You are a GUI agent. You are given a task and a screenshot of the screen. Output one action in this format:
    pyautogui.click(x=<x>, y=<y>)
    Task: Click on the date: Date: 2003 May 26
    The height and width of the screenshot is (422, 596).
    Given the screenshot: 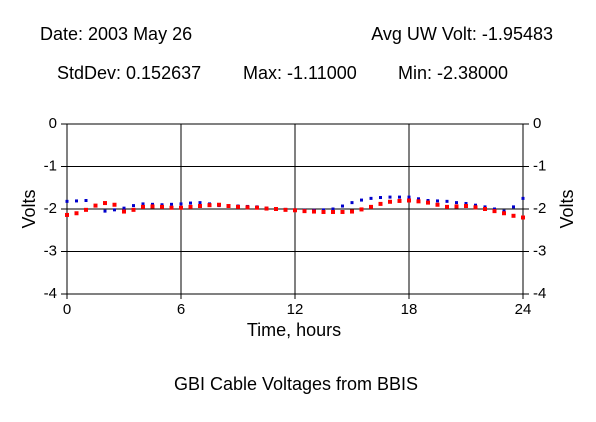 What is the action you would take?
    pyautogui.click(x=116, y=34)
    